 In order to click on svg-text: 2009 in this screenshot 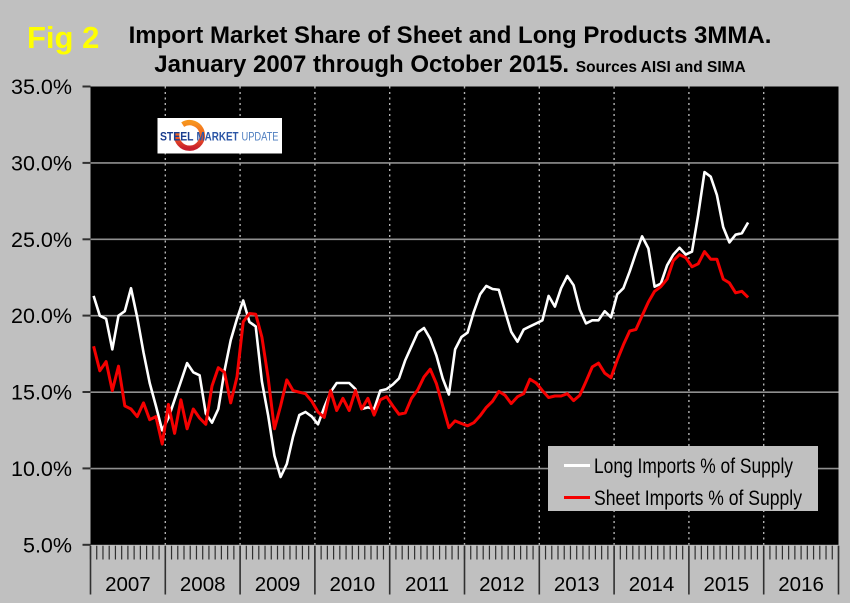, I will do `click(278, 584)`.